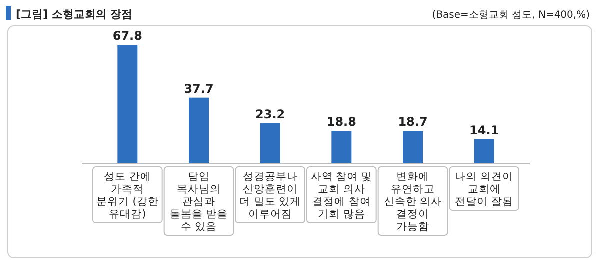  What do you see at coordinates (341, 195) in the screenshot?
I see `x-tick-label: 사역 참여 및 교회 의사 결정에 참여 기회 많음` at bounding box center [341, 195].